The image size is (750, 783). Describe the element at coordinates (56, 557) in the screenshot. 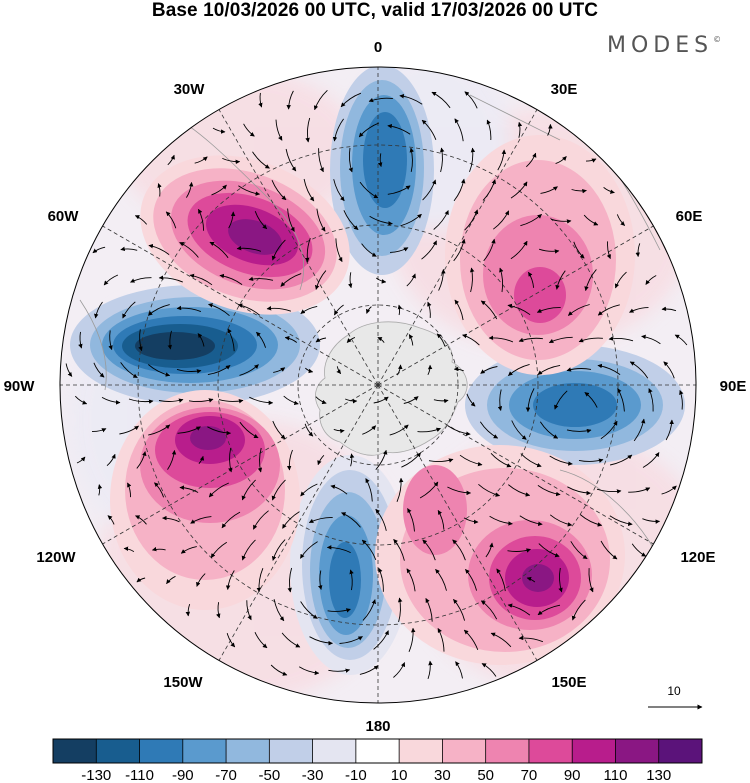

I see `lon-label-120W: 120W` at that location.